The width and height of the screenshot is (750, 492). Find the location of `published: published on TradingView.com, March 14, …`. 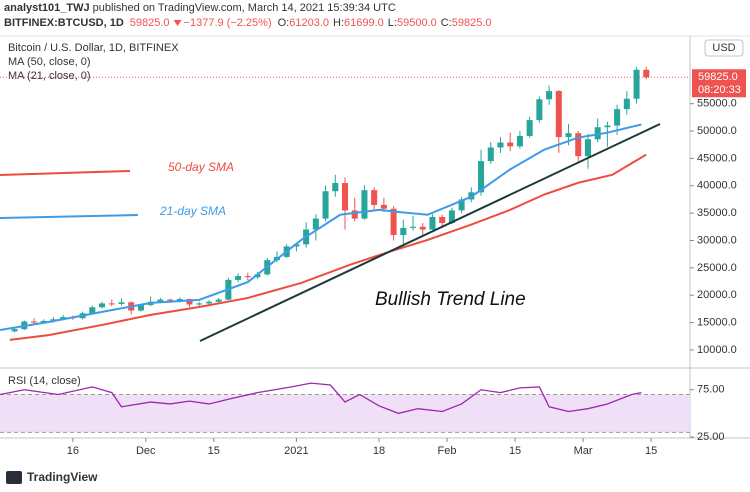

published: published on TradingView.com, March 14, … is located at coordinates (243, 8).